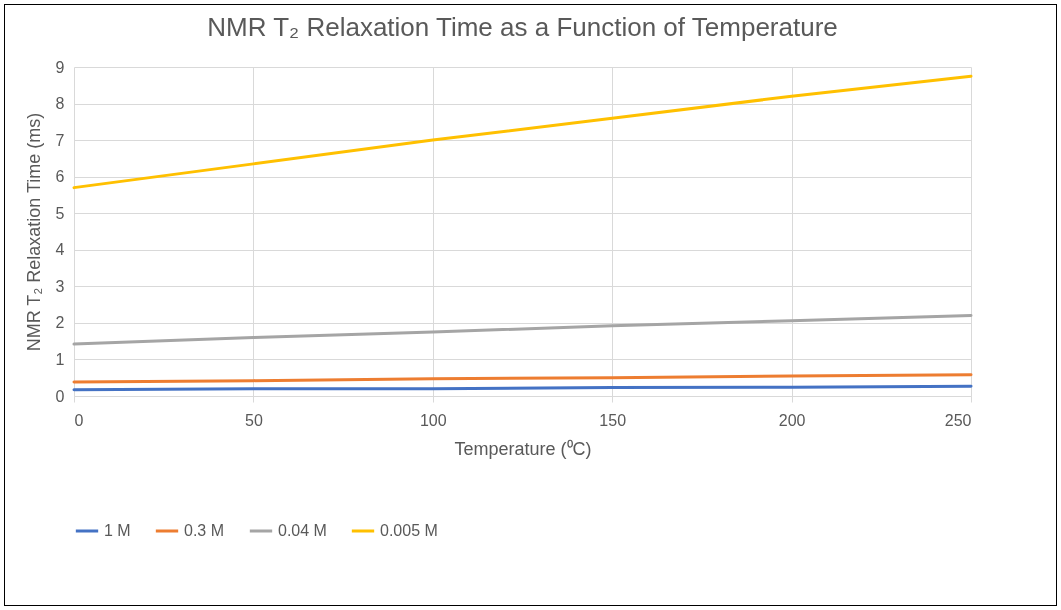  I want to click on legend-label: 1 M, so click(117, 530).